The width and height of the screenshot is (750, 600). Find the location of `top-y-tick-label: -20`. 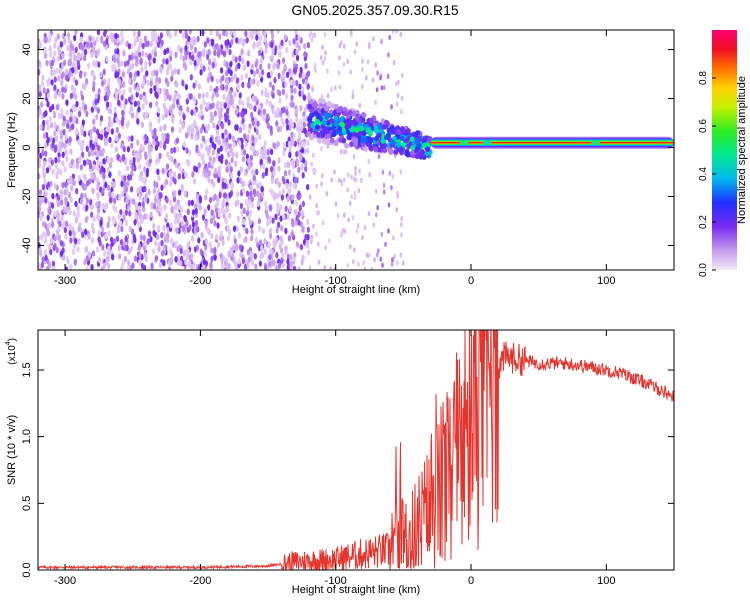

top-y-tick-label: -20 is located at coordinates (27, 197).